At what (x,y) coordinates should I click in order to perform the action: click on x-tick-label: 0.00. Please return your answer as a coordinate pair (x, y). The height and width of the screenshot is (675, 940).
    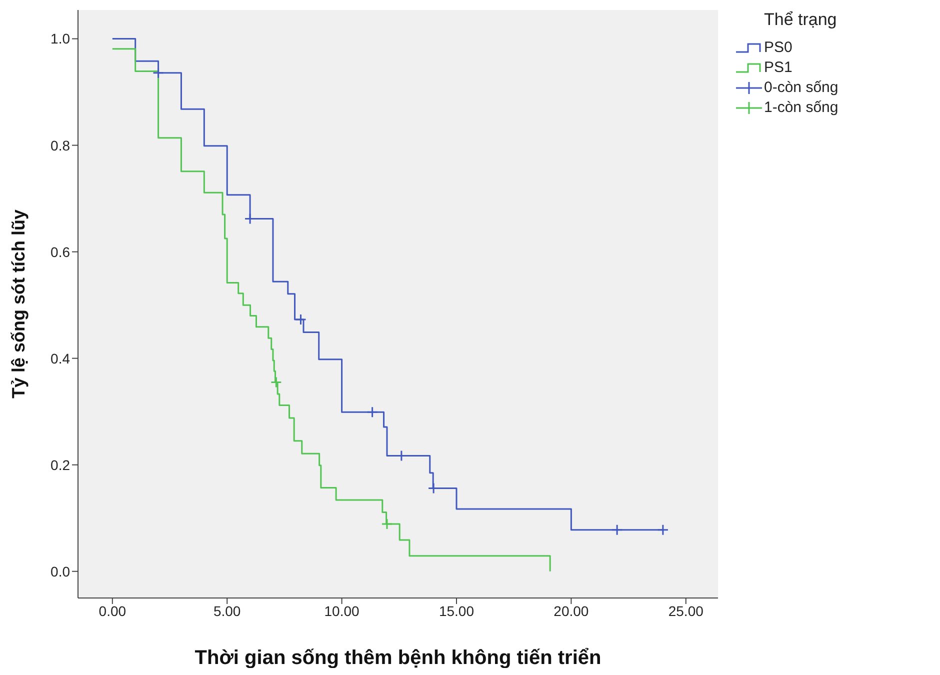
    Looking at the image, I should click on (112, 610).